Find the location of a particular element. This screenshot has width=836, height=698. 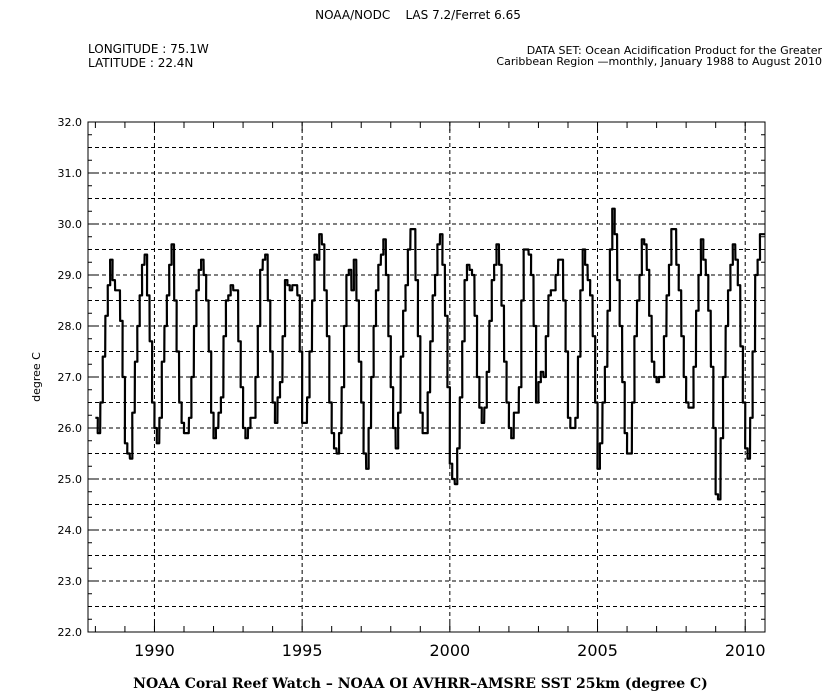

y-tick-label: 30.0 is located at coordinates (70, 224).